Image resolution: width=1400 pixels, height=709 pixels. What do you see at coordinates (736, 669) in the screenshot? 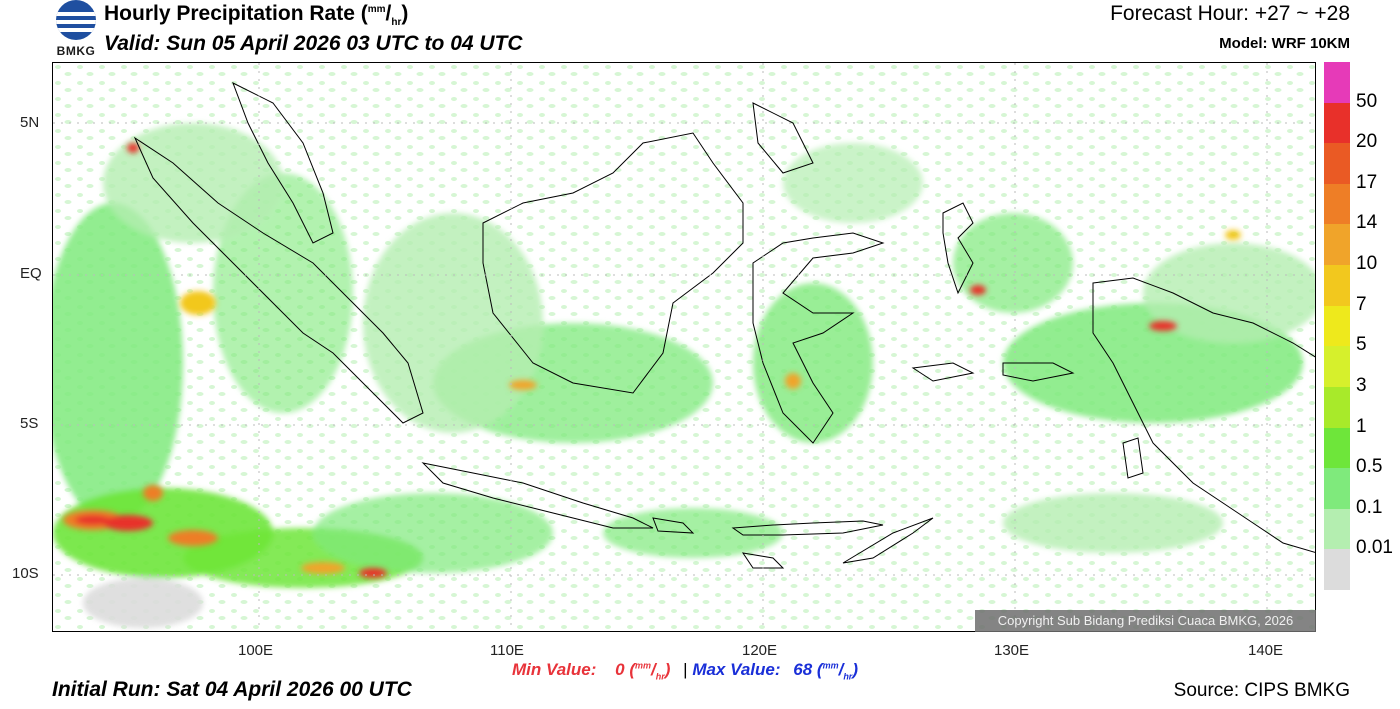
I see `max-label: Max Value:` at bounding box center [736, 669].